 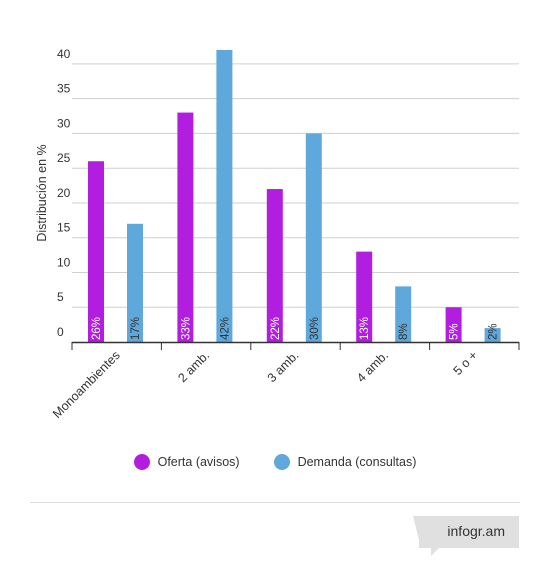 I want to click on y-tick-label-35: 35, so click(x=64, y=89).